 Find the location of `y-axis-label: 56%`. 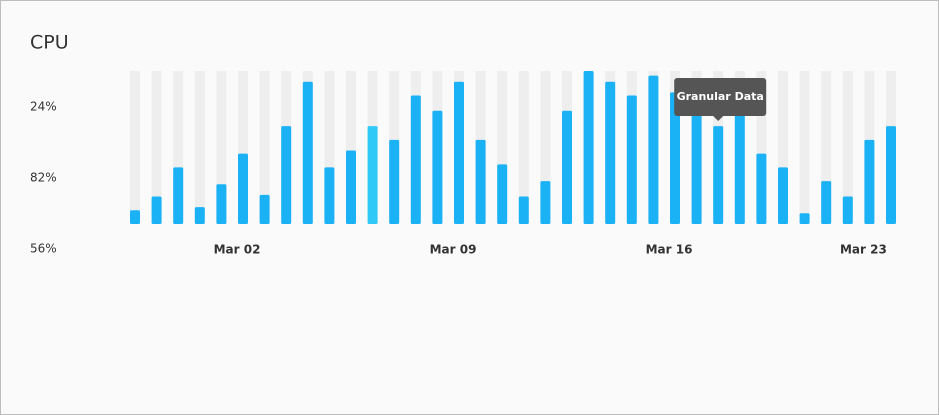

y-axis-label: 56% is located at coordinates (43, 249).